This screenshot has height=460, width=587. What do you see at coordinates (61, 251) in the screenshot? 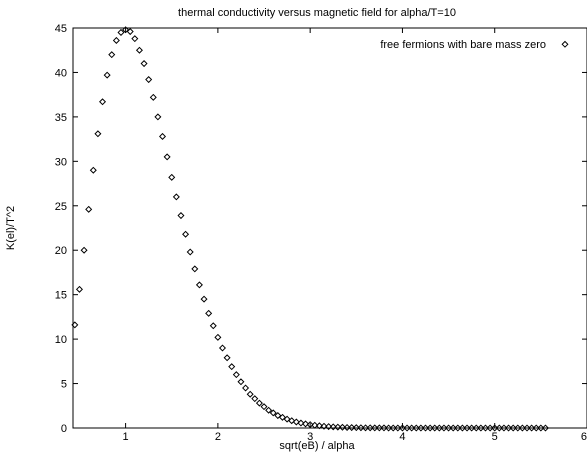
I see `y-tick-label: 20` at bounding box center [61, 251].